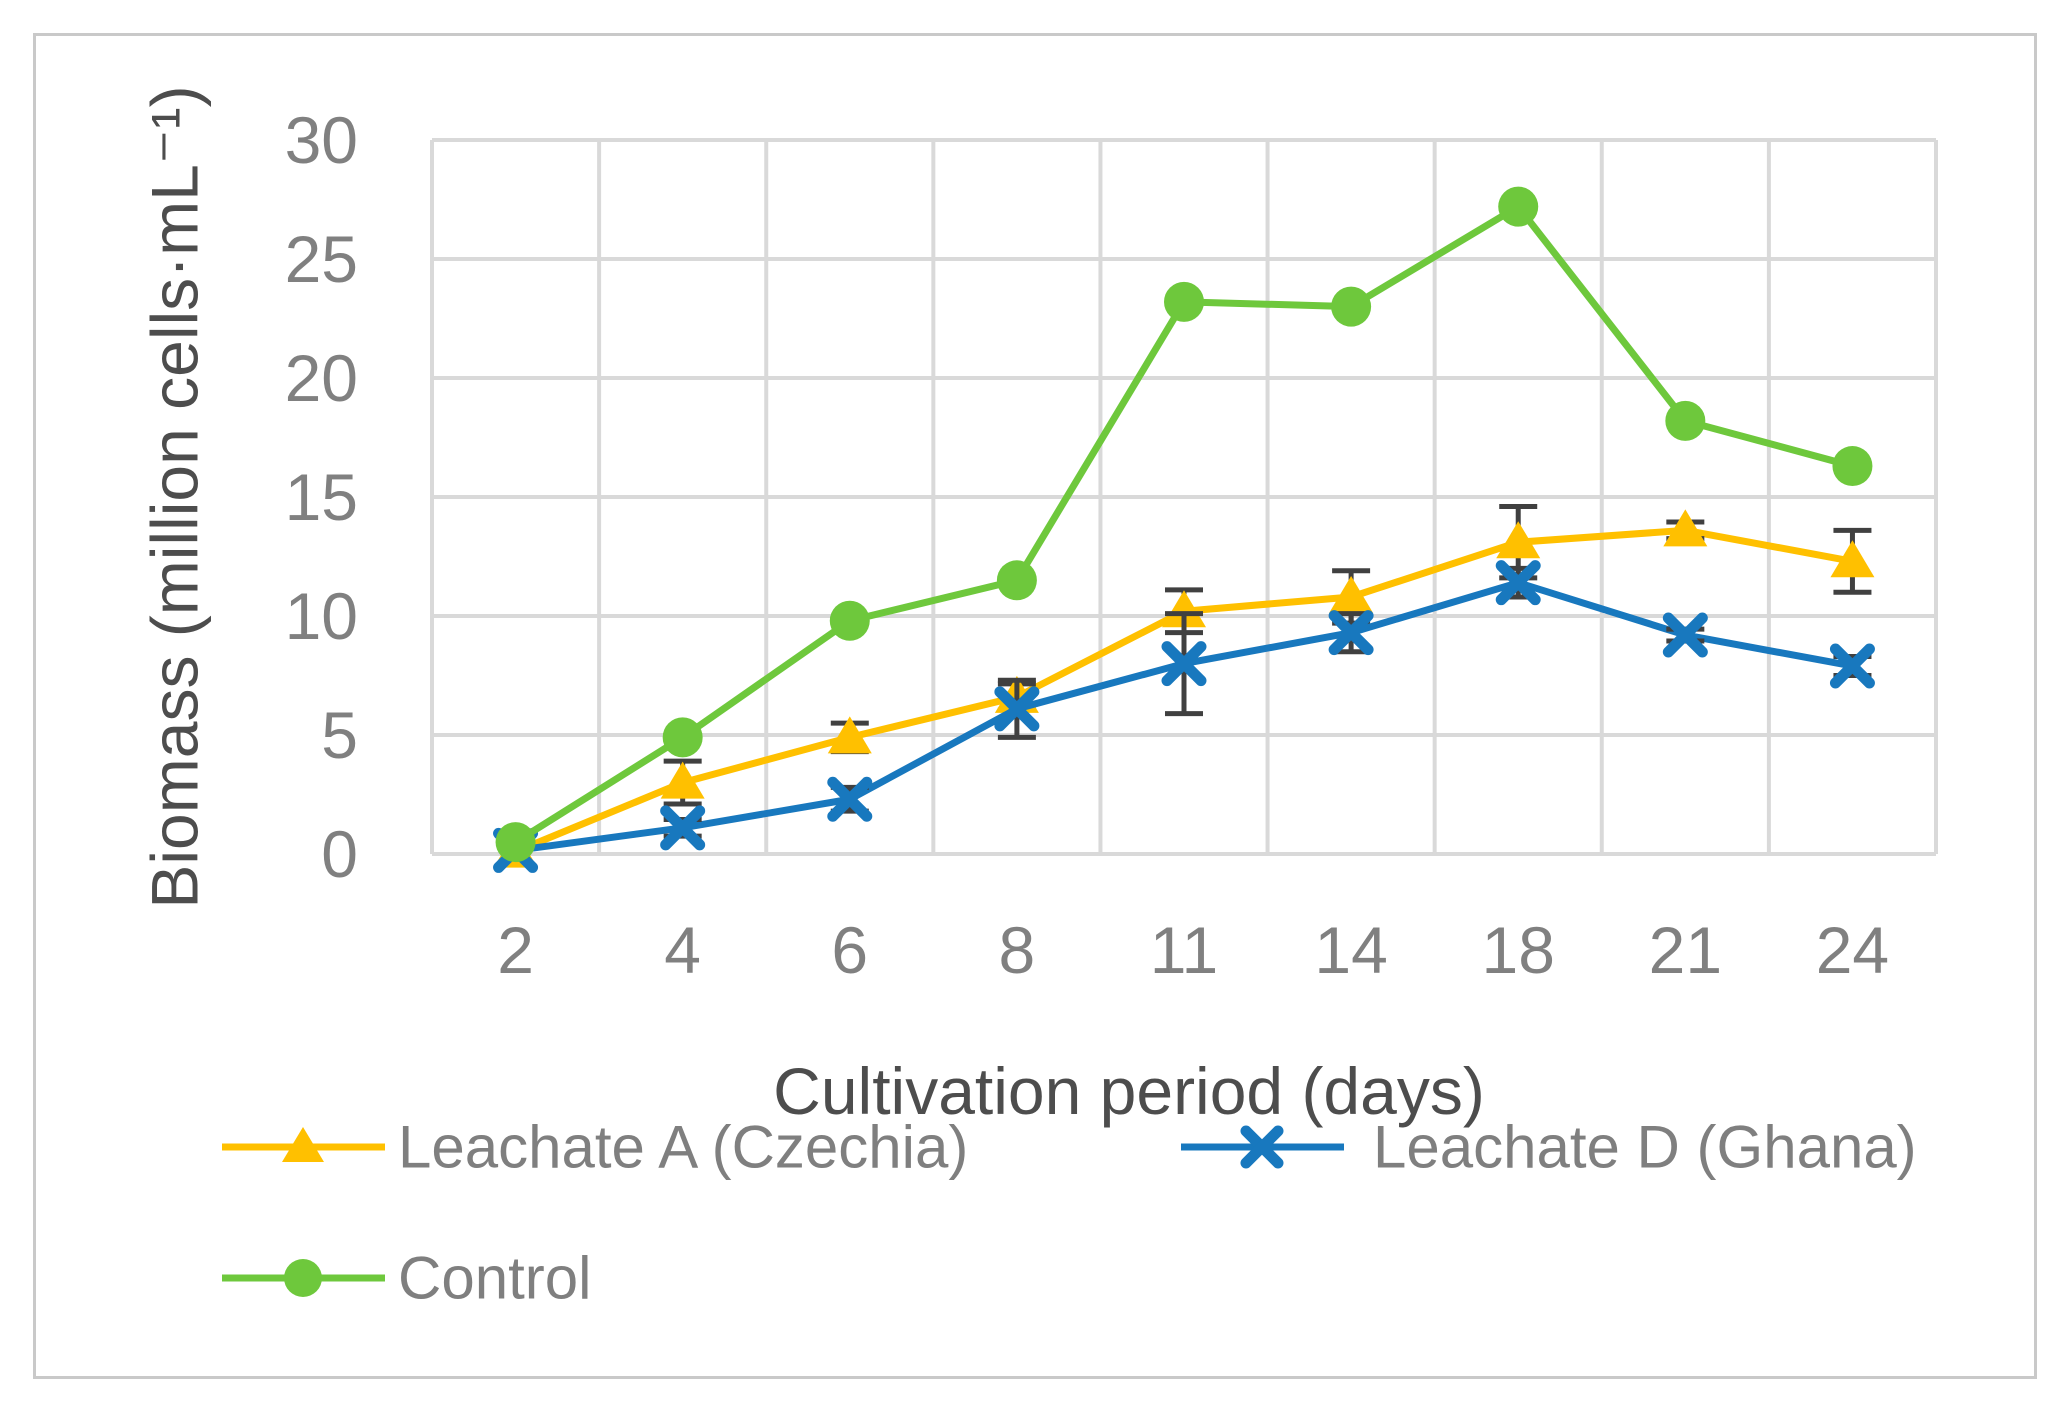  Describe the element at coordinates (1129, 1091) in the screenshot. I see `x-axis-title: Cultivation period (days)` at that location.